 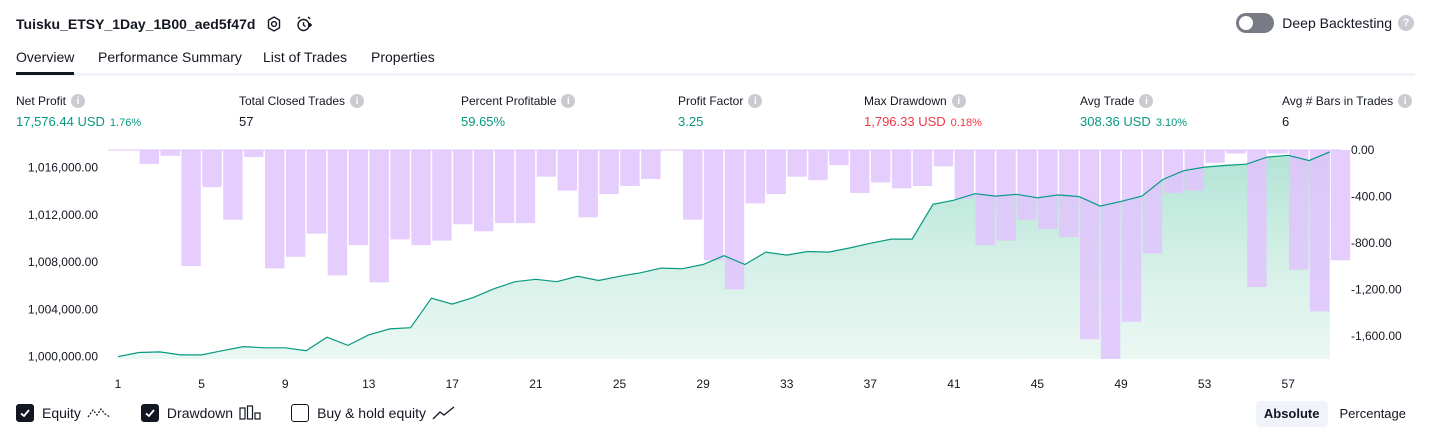 I want to click on legend-equity: Equity, so click(x=63, y=413).